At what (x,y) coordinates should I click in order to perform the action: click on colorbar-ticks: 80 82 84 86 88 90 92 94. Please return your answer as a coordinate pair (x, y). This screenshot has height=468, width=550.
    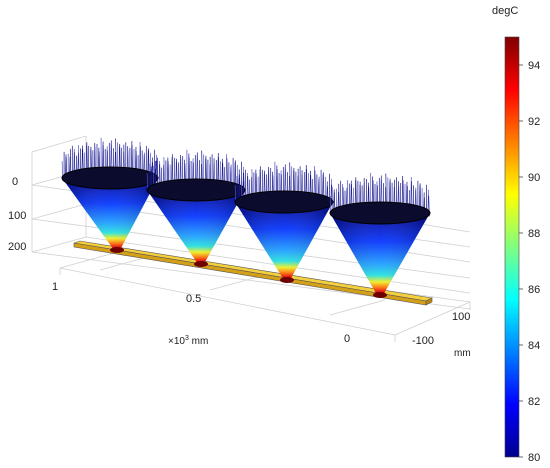
    Looking at the image, I should click on (529, 262).